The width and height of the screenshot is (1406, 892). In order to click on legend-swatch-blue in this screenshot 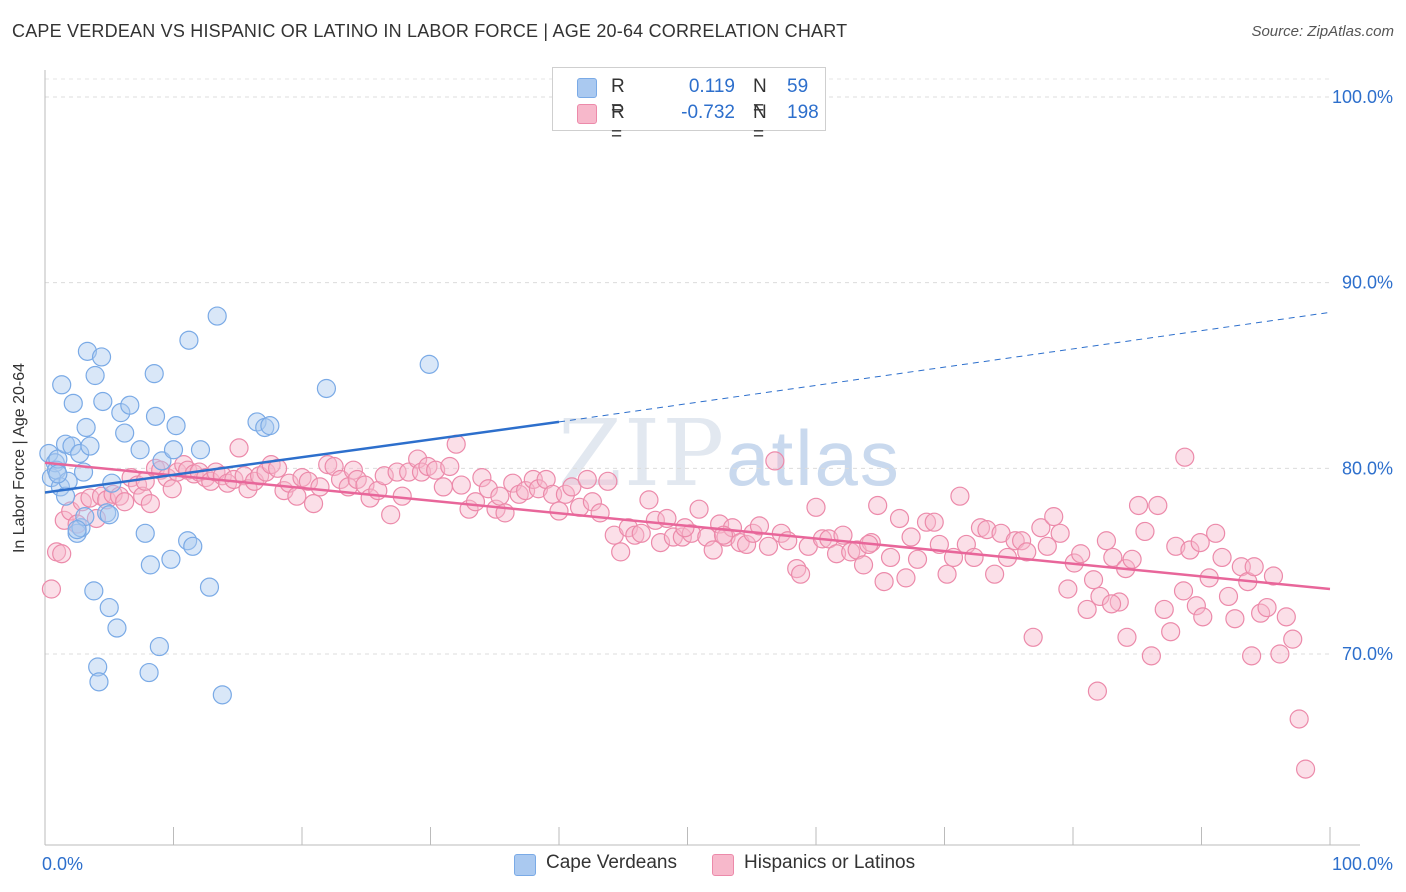, I will do `click(587, 88)`.